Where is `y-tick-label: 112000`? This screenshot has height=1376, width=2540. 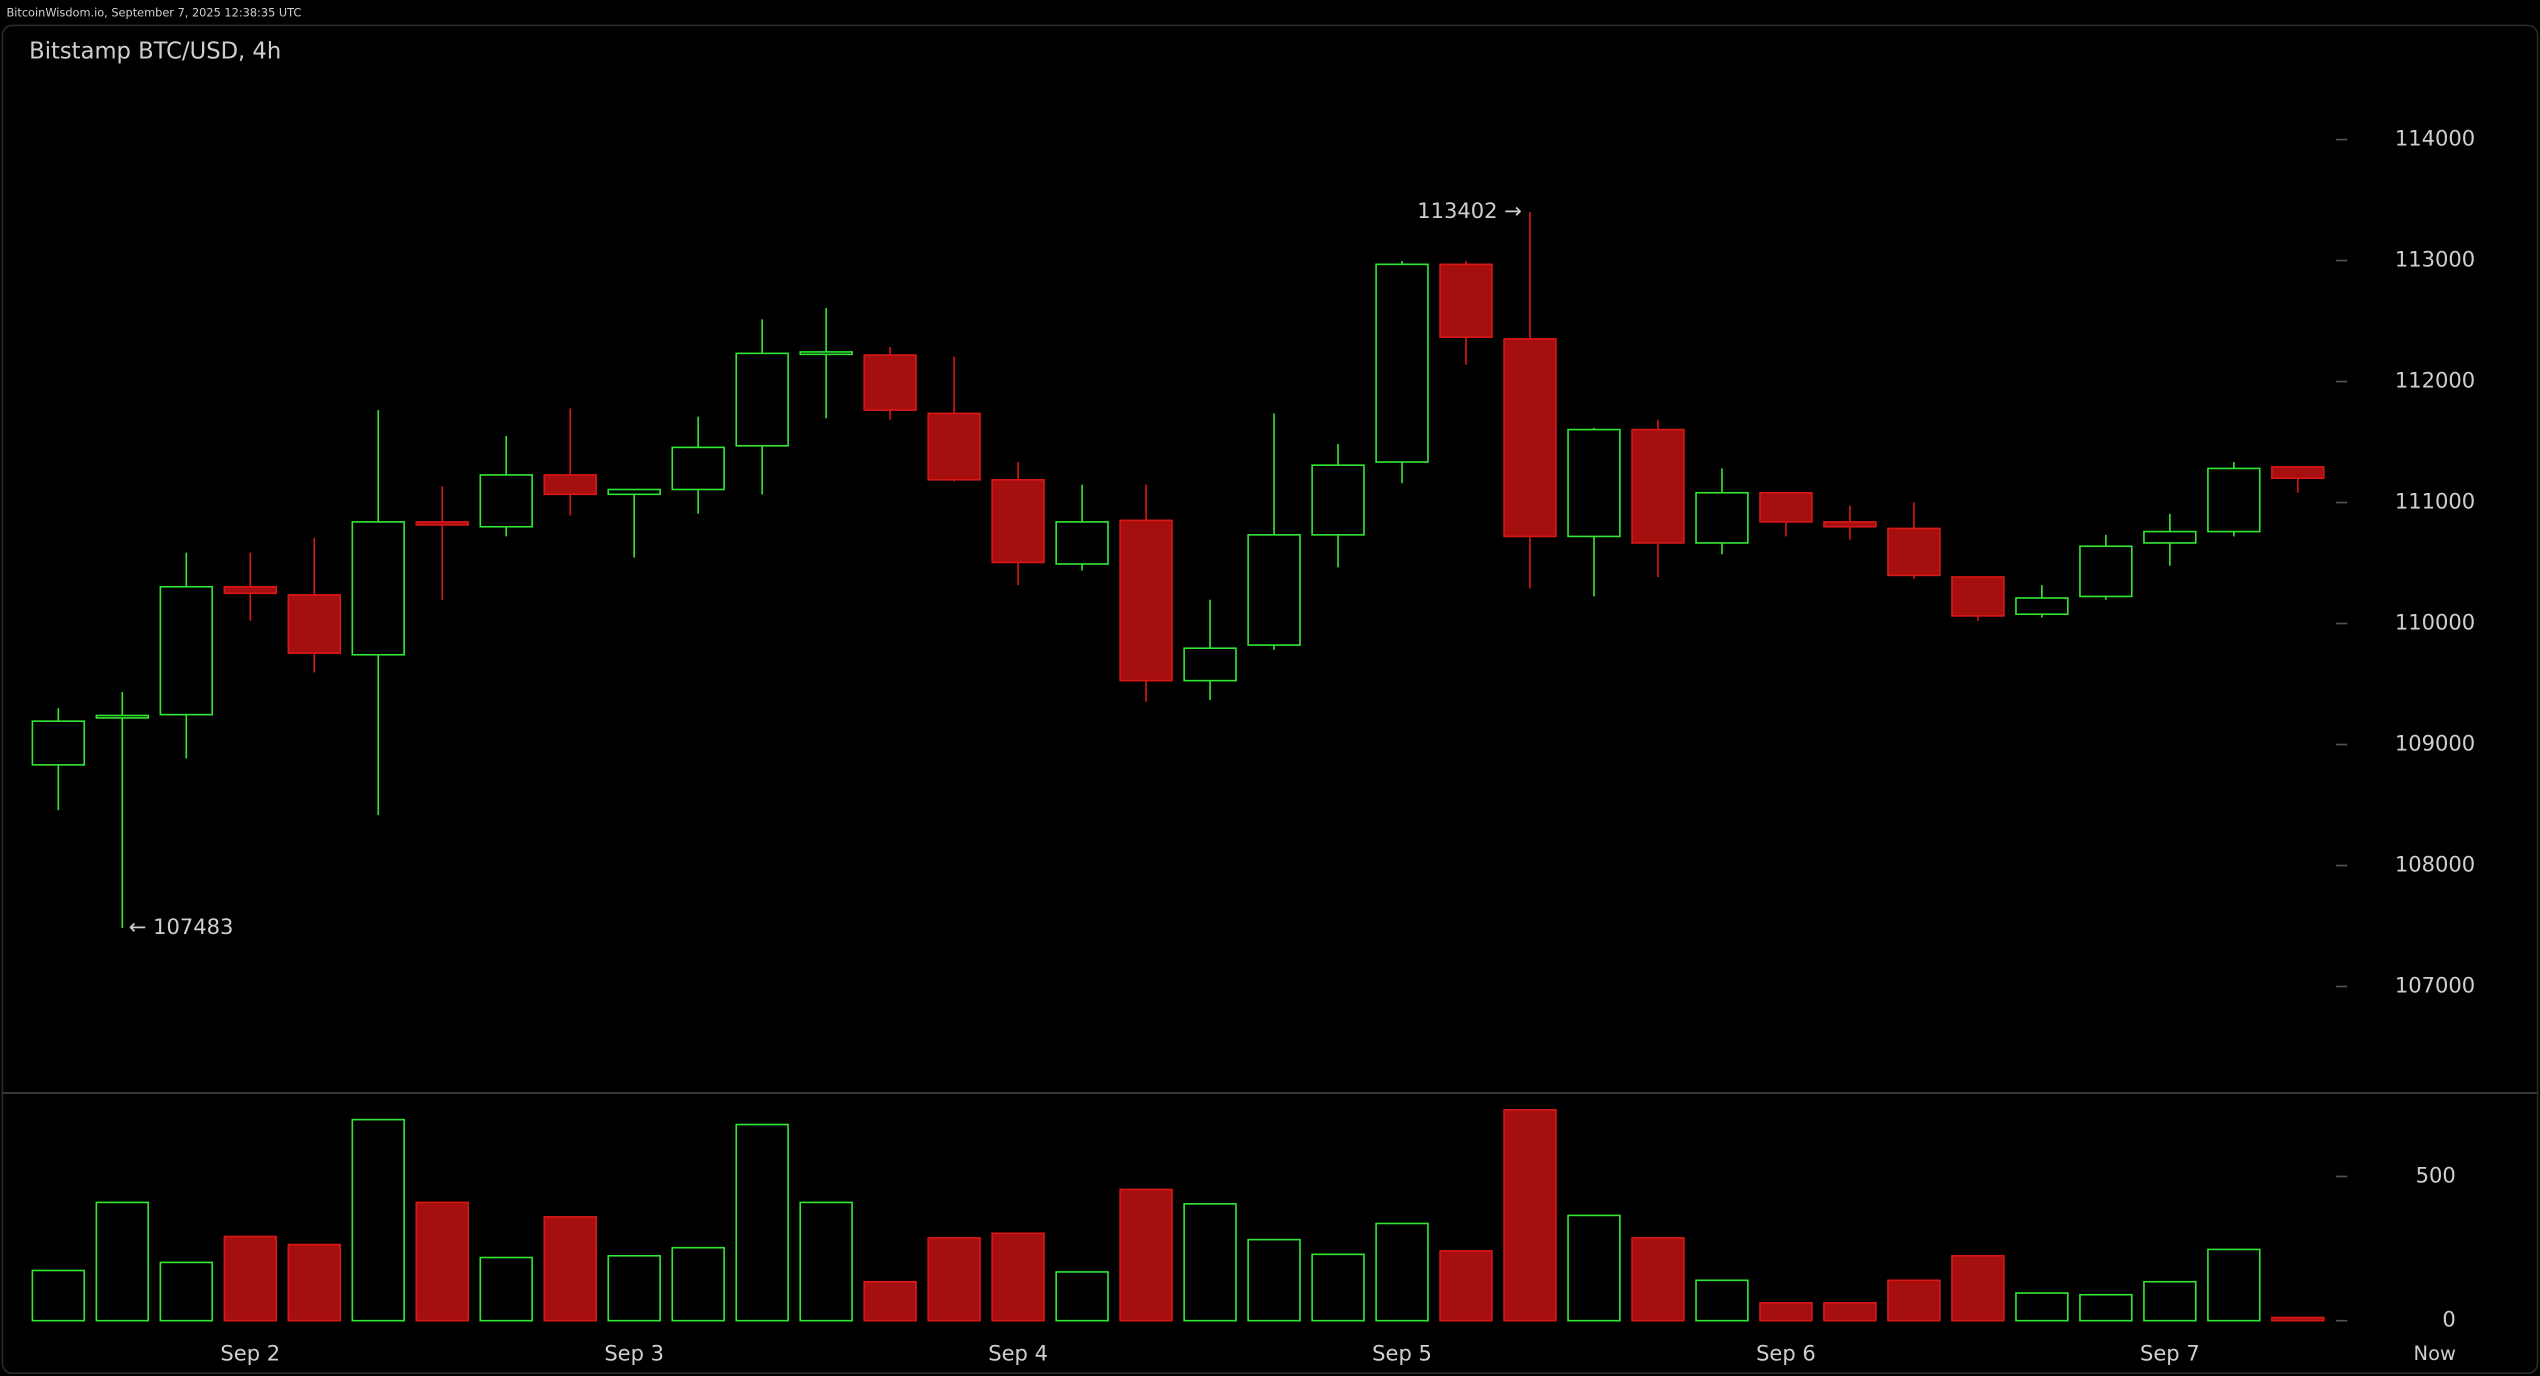
y-tick-label: 112000 is located at coordinates (2435, 380).